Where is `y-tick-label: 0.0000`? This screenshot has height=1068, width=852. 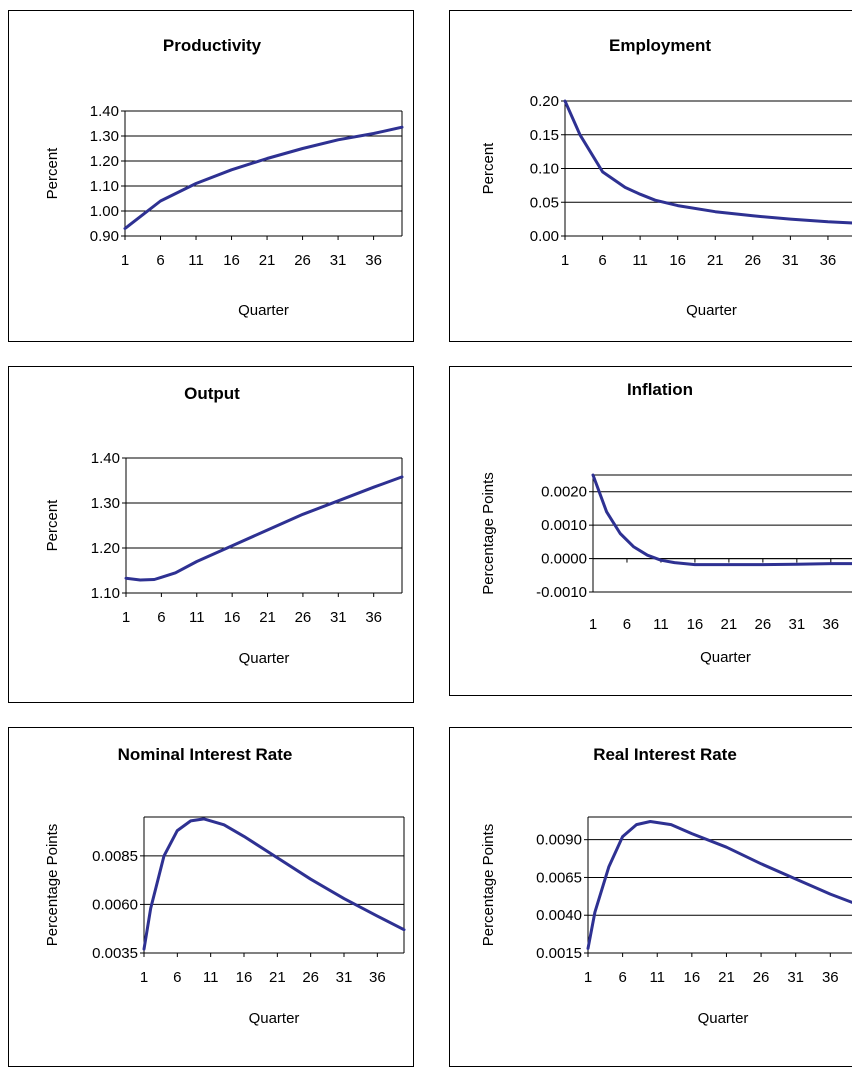 y-tick-label: 0.0000 is located at coordinates (564, 559).